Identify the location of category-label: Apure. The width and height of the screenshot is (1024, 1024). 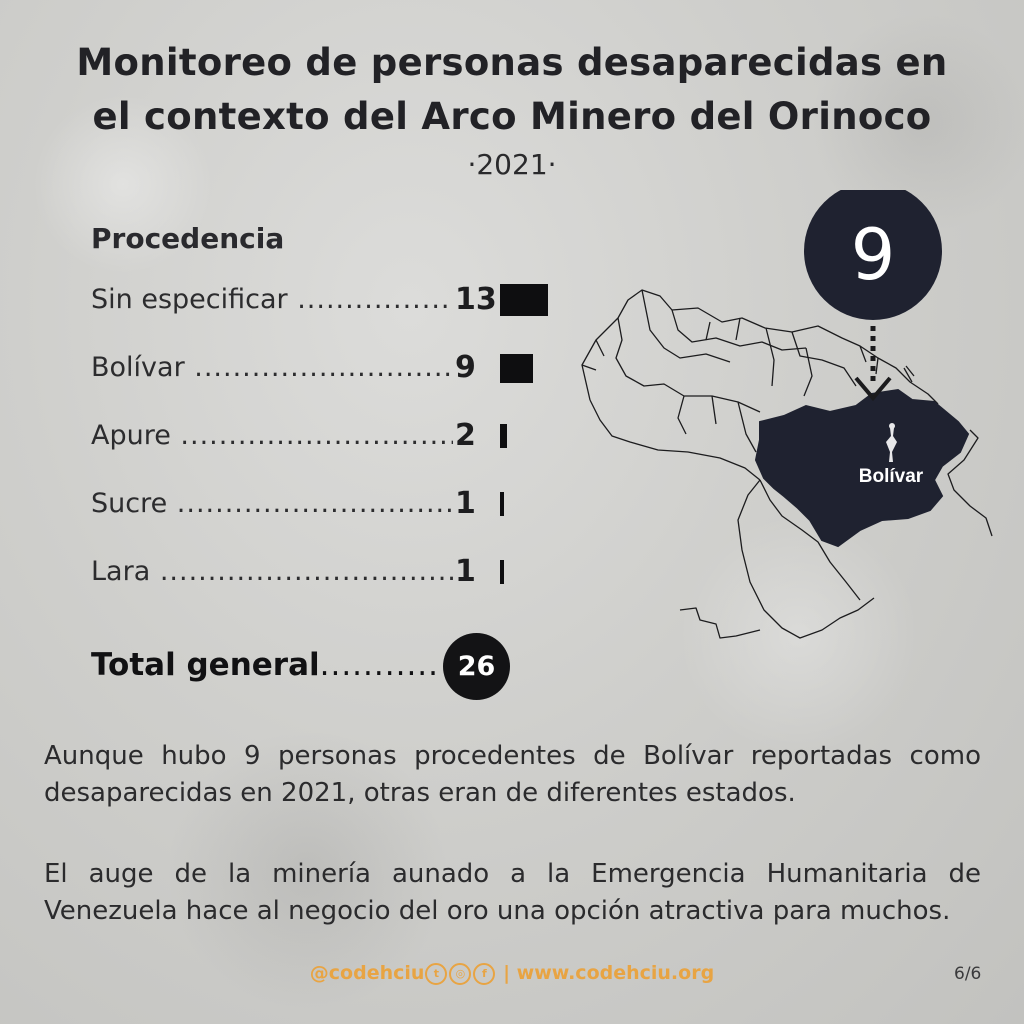
(272, 436).